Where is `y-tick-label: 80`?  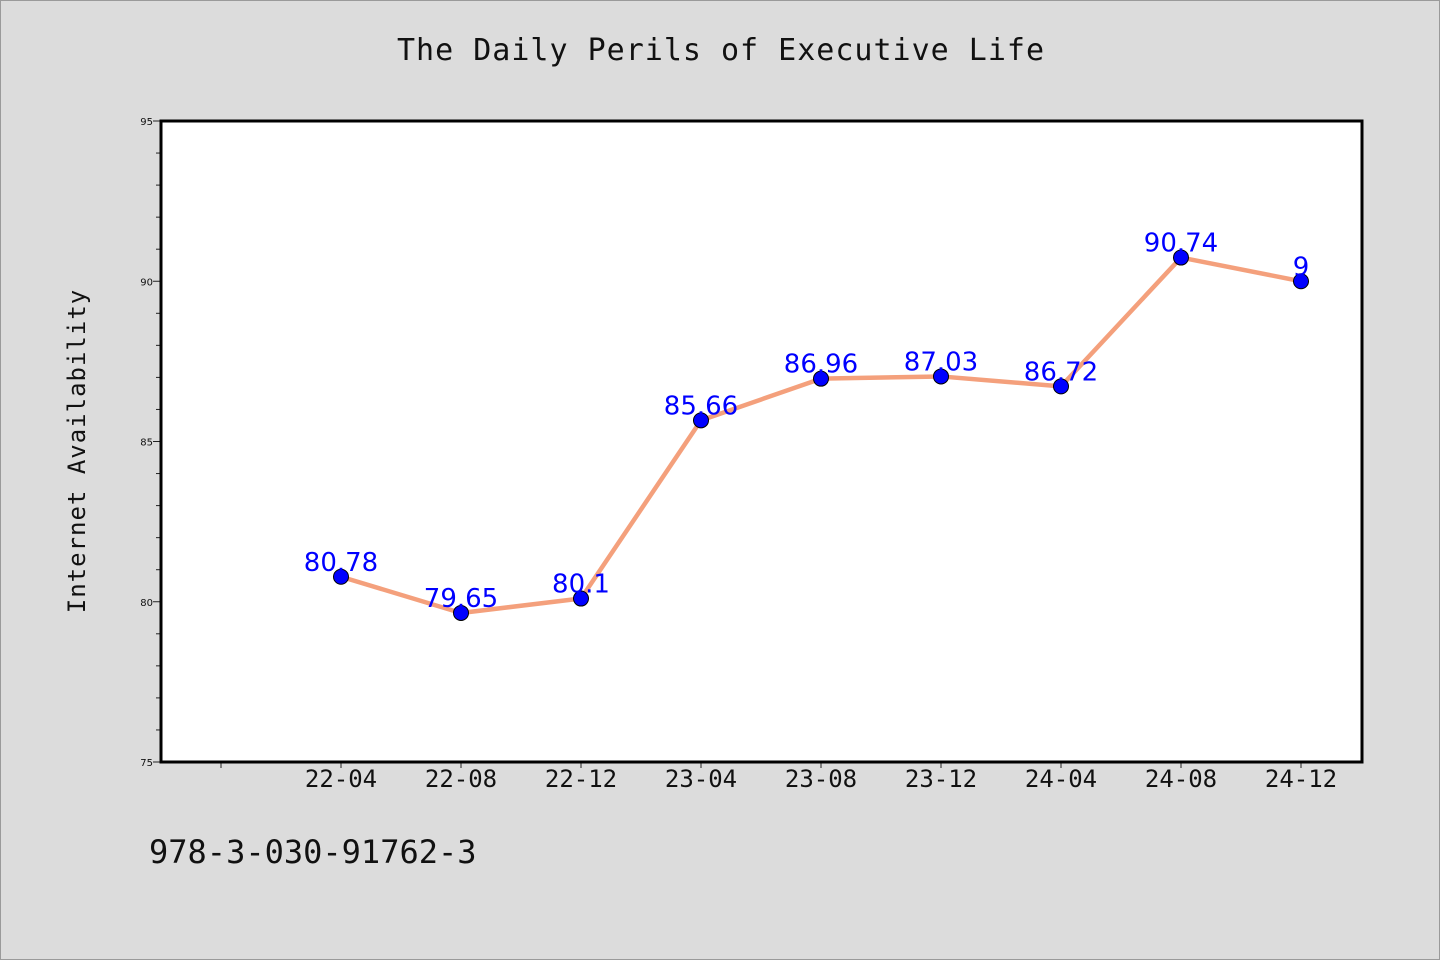
y-tick-label: 80 is located at coordinates (146, 603).